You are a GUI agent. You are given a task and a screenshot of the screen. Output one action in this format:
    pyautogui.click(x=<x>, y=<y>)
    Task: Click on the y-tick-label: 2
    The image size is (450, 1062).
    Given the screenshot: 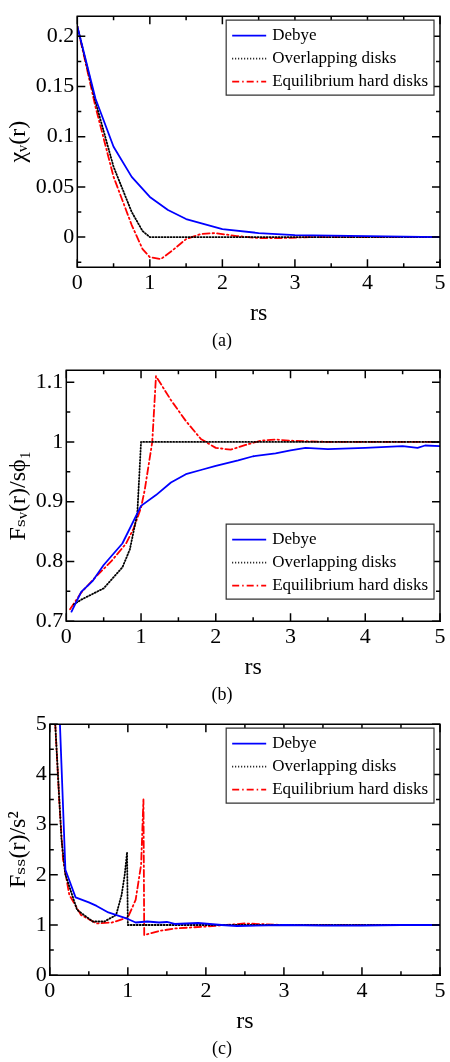 What is the action you would take?
    pyautogui.click(x=41, y=873)
    